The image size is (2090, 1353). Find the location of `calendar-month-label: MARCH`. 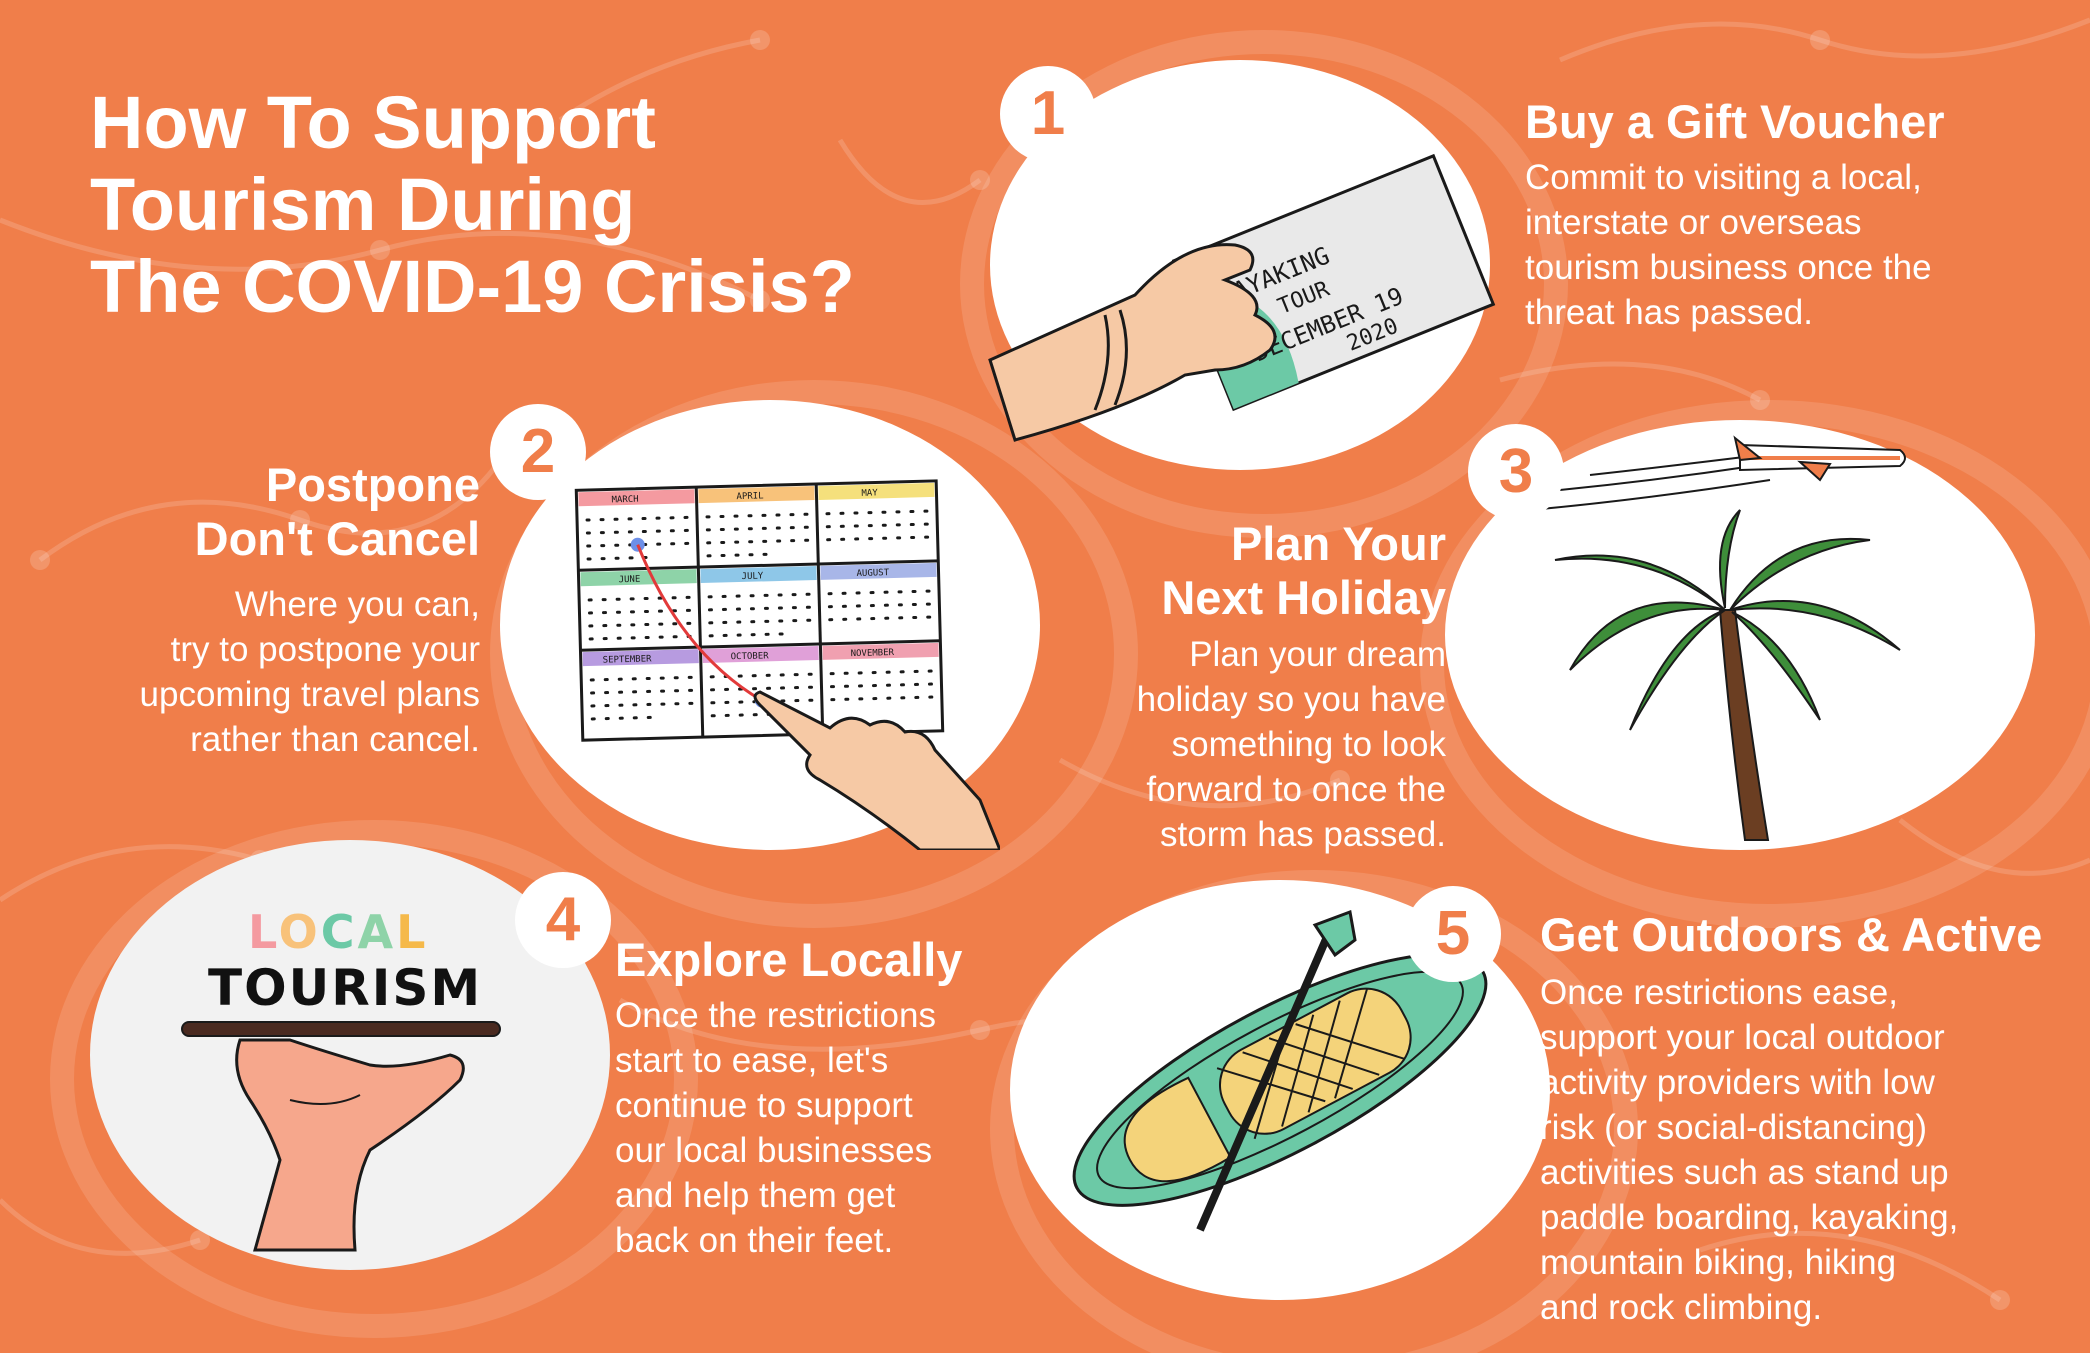

calendar-month-label: MARCH is located at coordinates (624, 500).